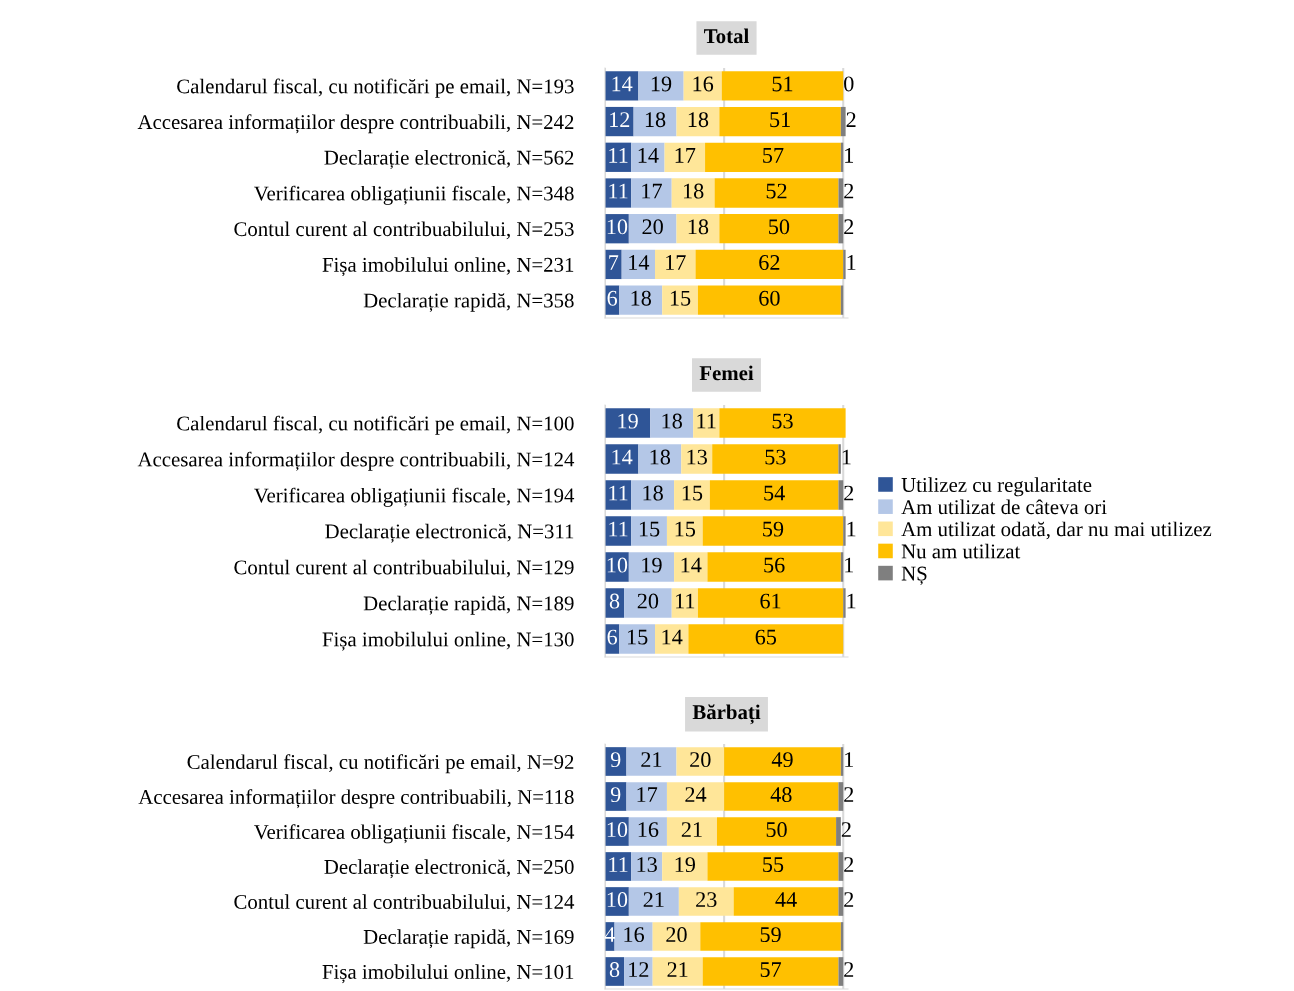  What do you see at coordinates (782, 760) in the screenshot?
I see `data-label: 49` at bounding box center [782, 760].